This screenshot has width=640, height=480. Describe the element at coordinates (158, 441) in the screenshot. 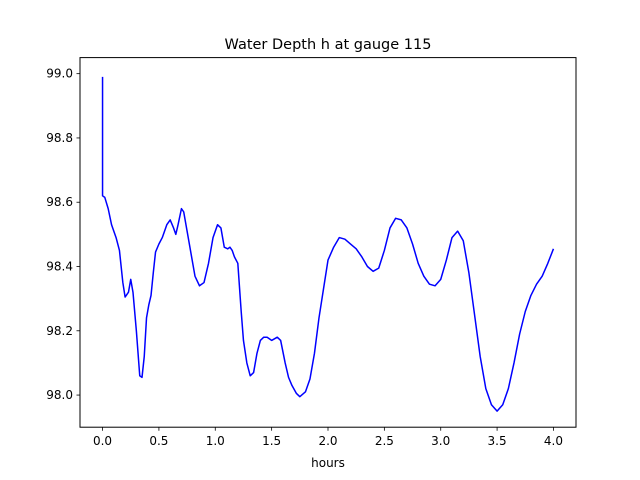

I see `x-tick-label: 0.5` at that location.